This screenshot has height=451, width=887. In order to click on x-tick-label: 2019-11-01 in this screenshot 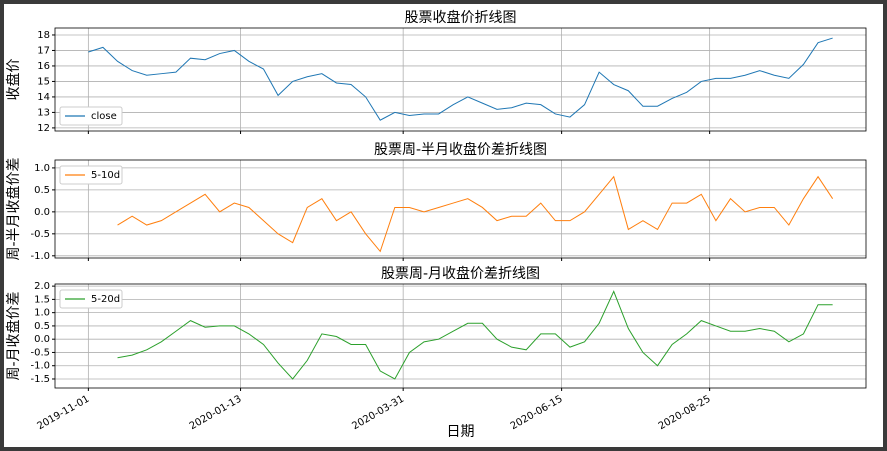, I will do `click(64, 413)`.